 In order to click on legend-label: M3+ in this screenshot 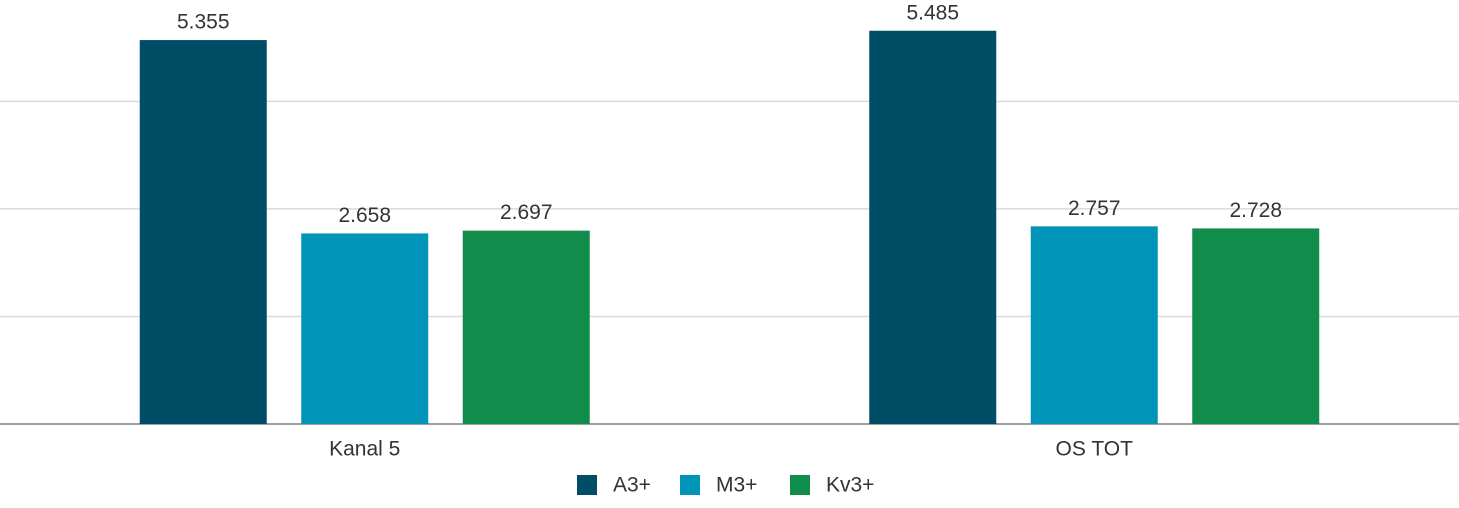, I will do `click(736, 485)`.